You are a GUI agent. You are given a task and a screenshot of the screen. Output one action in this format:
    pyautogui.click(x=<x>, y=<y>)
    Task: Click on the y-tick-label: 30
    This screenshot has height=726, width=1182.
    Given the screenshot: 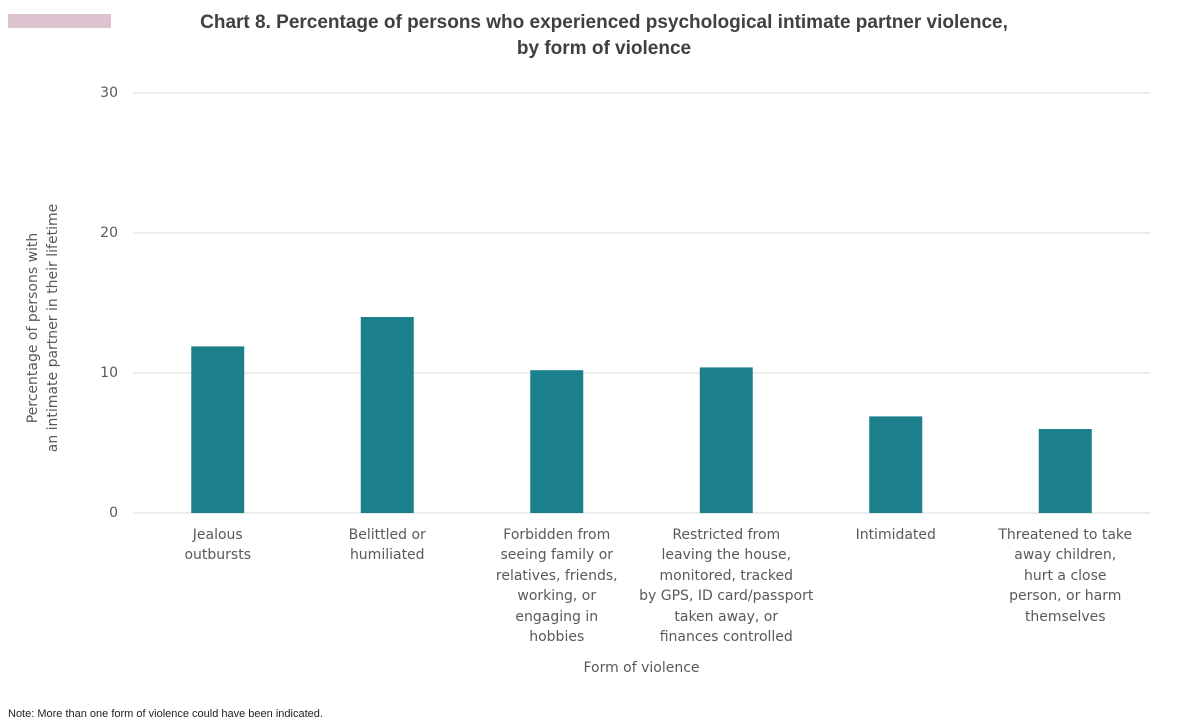 What is the action you would take?
    pyautogui.click(x=109, y=93)
    